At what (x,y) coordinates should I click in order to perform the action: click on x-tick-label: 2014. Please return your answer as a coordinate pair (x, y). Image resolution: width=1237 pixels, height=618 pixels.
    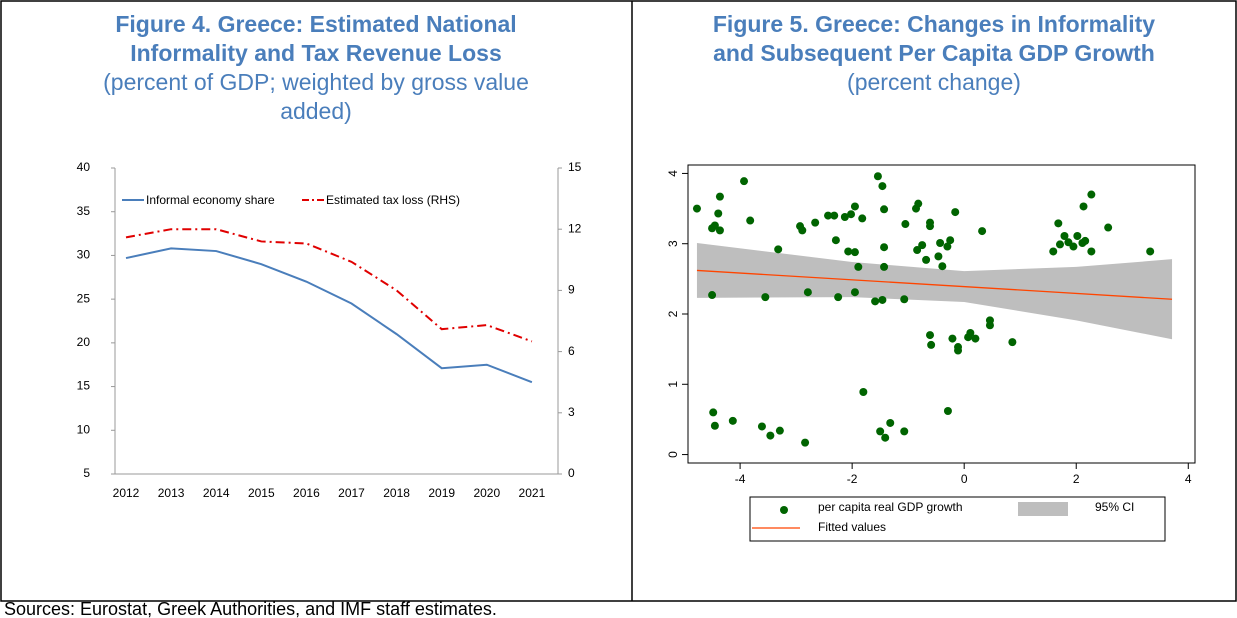
    Looking at the image, I should click on (216, 493).